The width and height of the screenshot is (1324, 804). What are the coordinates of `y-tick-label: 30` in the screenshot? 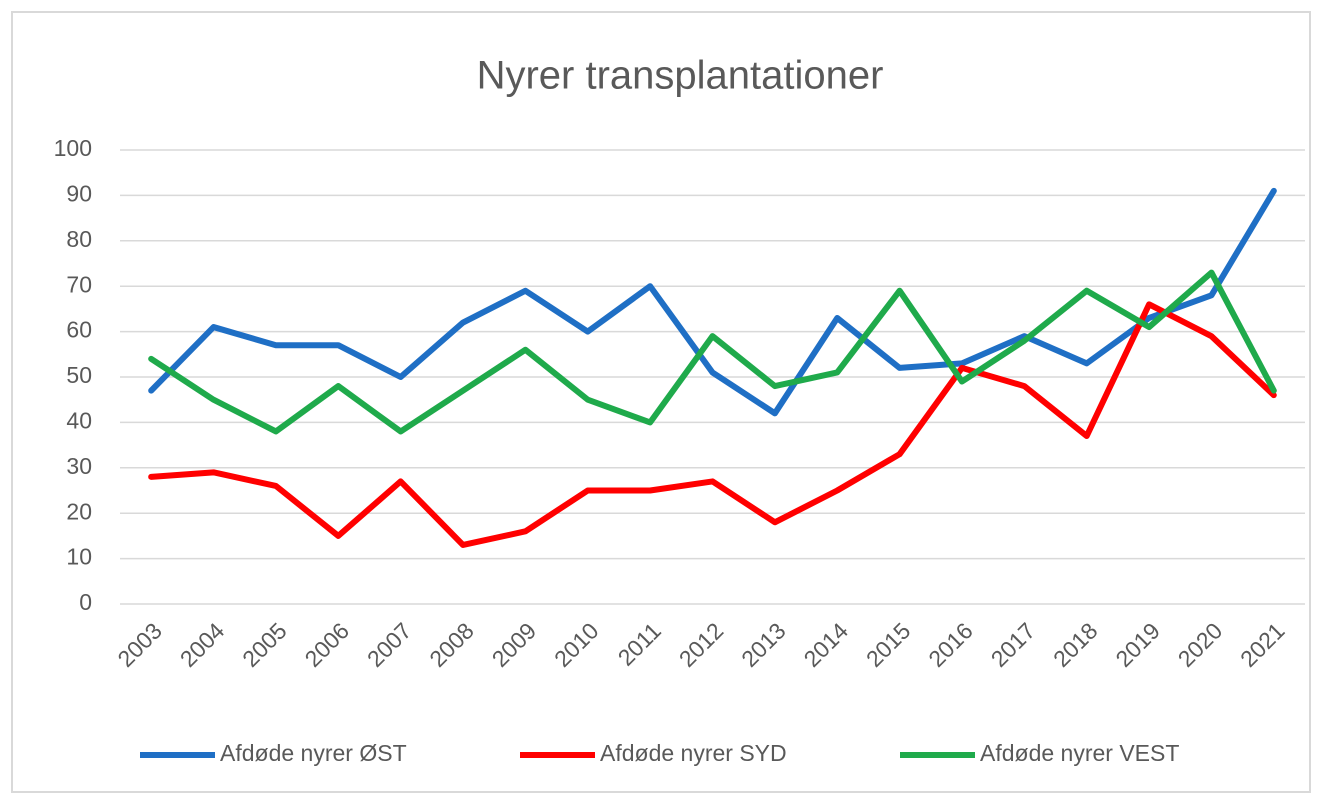 It's located at (79, 466).